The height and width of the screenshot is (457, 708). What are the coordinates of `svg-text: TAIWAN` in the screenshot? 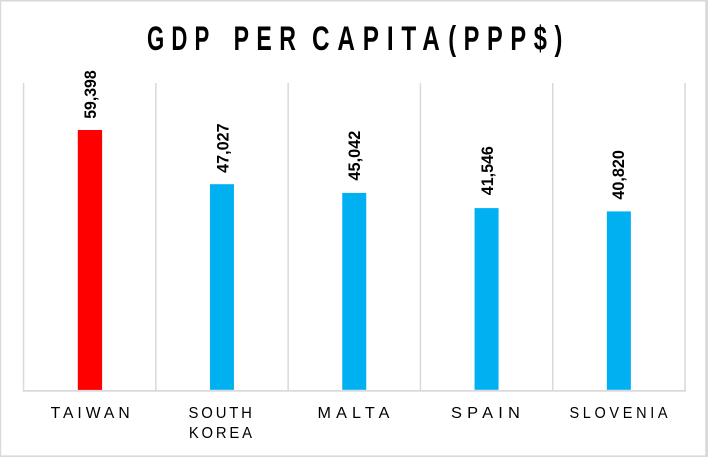 It's located at (92, 413).